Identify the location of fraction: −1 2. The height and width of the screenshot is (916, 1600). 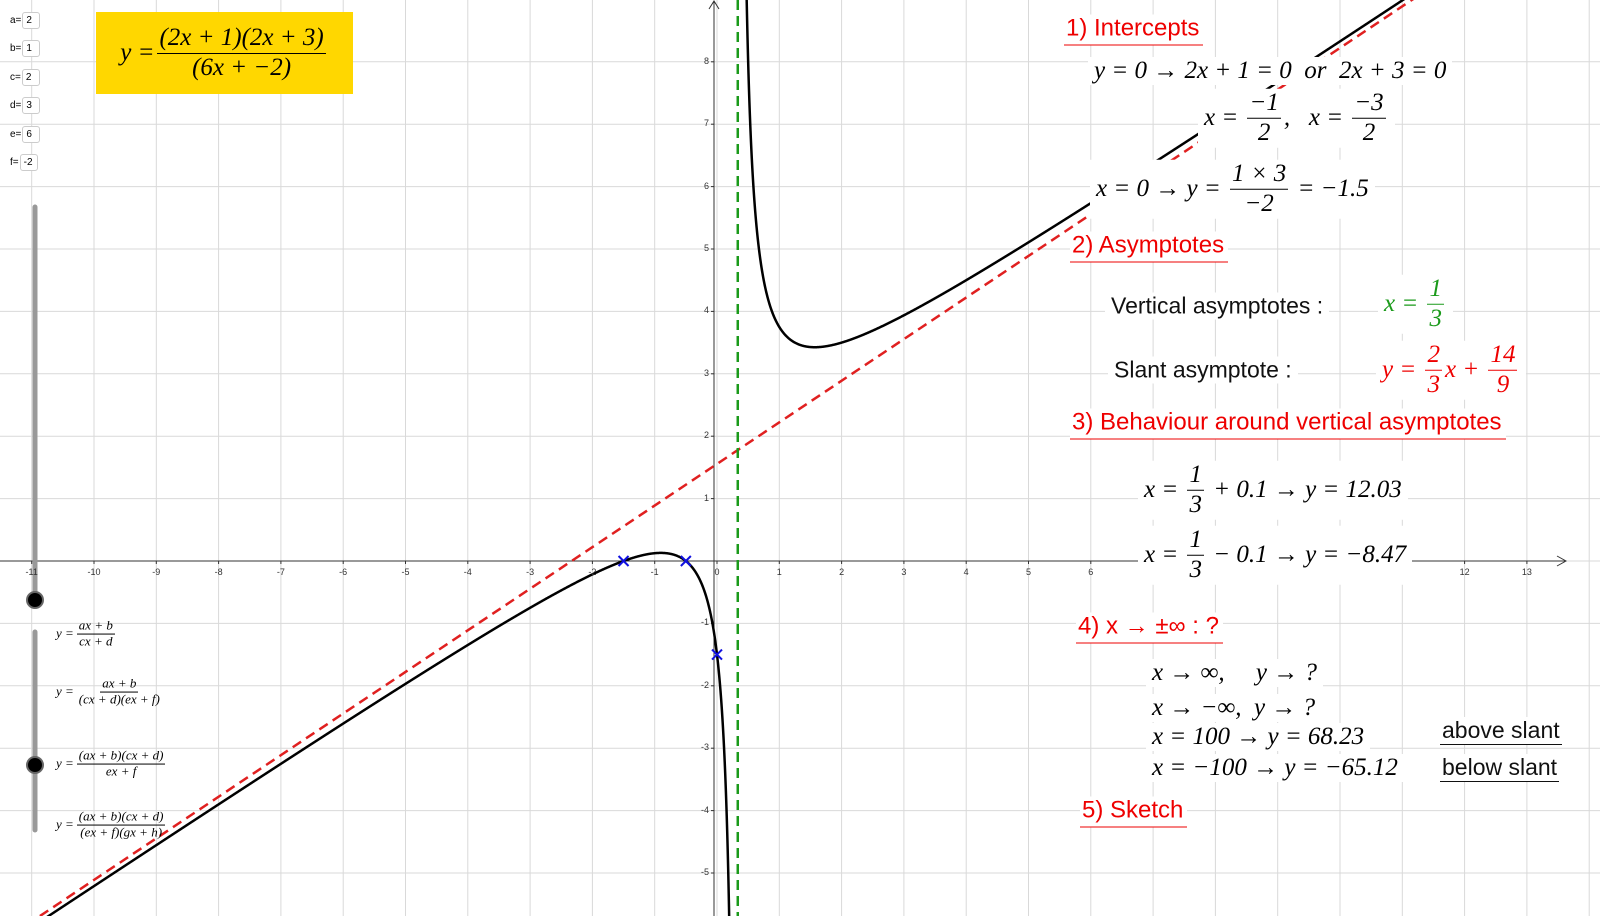
(1264, 118).